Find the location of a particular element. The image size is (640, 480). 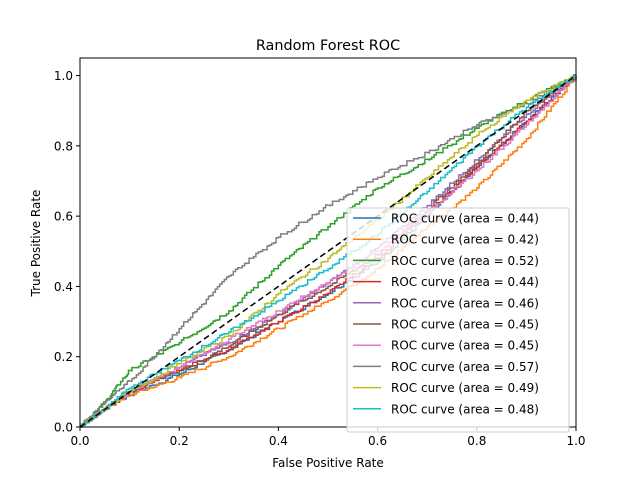

x-tick-label: 0.6 is located at coordinates (377, 441).